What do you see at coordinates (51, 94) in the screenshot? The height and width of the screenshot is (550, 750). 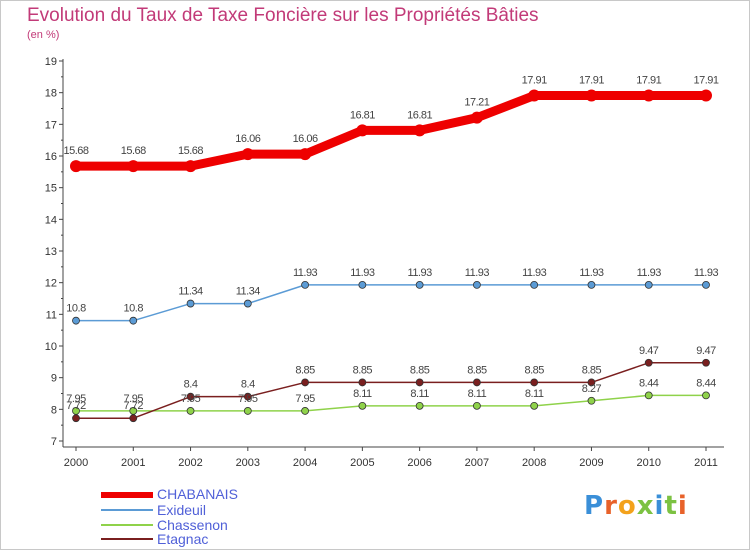 I see `y-tick-label: 18` at bounding box center [51, 94].